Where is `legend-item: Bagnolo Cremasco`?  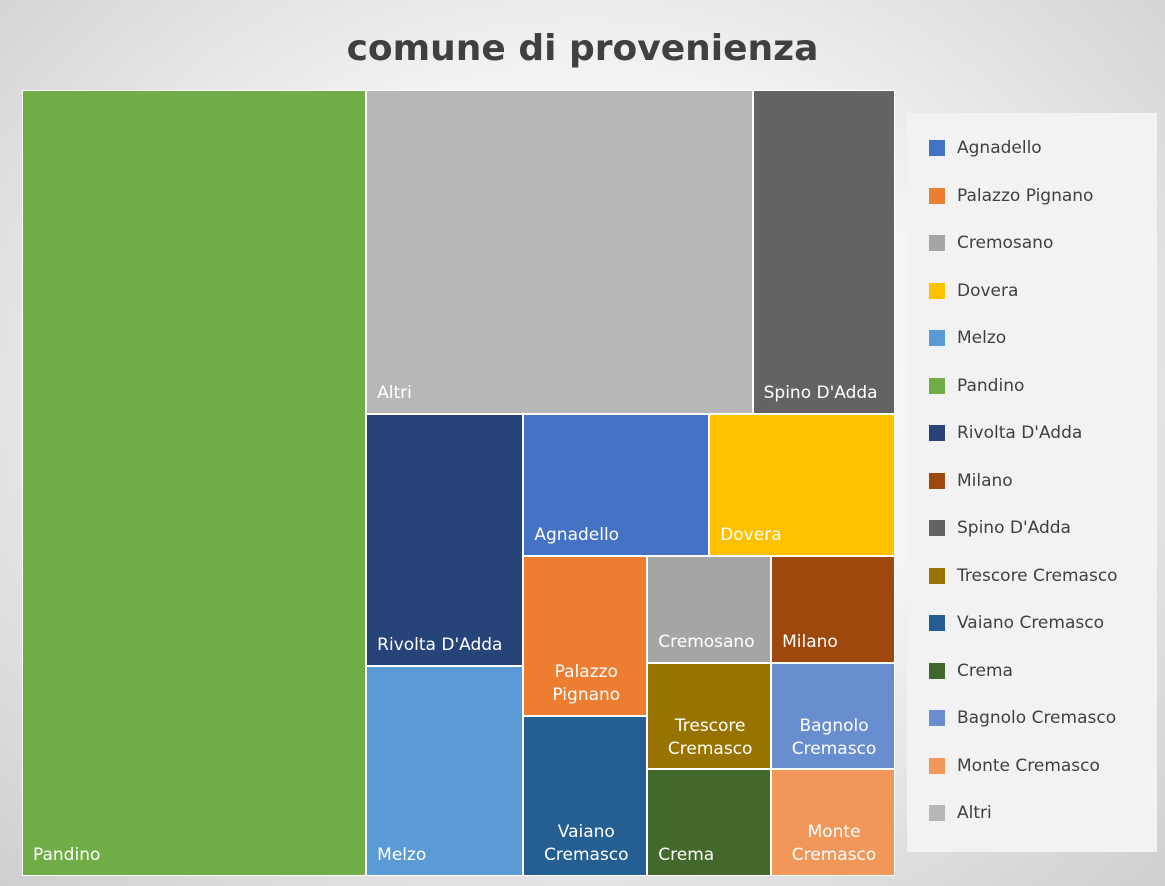
legend-item: Bagnolo Cremasco is located at coordinates (1022, 718).